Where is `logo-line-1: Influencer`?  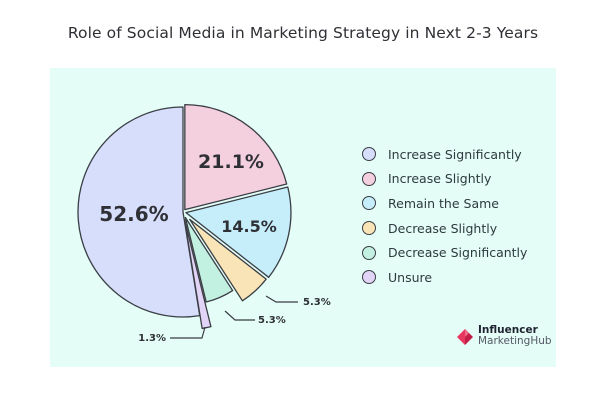 logo-line-1: Influencer is located at coordinates (508, 330).